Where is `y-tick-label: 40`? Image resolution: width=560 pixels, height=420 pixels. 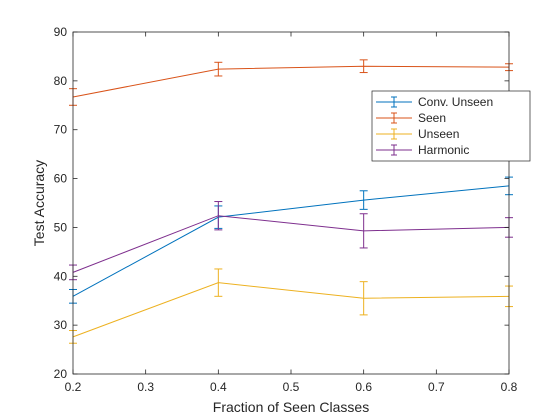
y-tick-label: 40 is located at coordinates (61, 276).